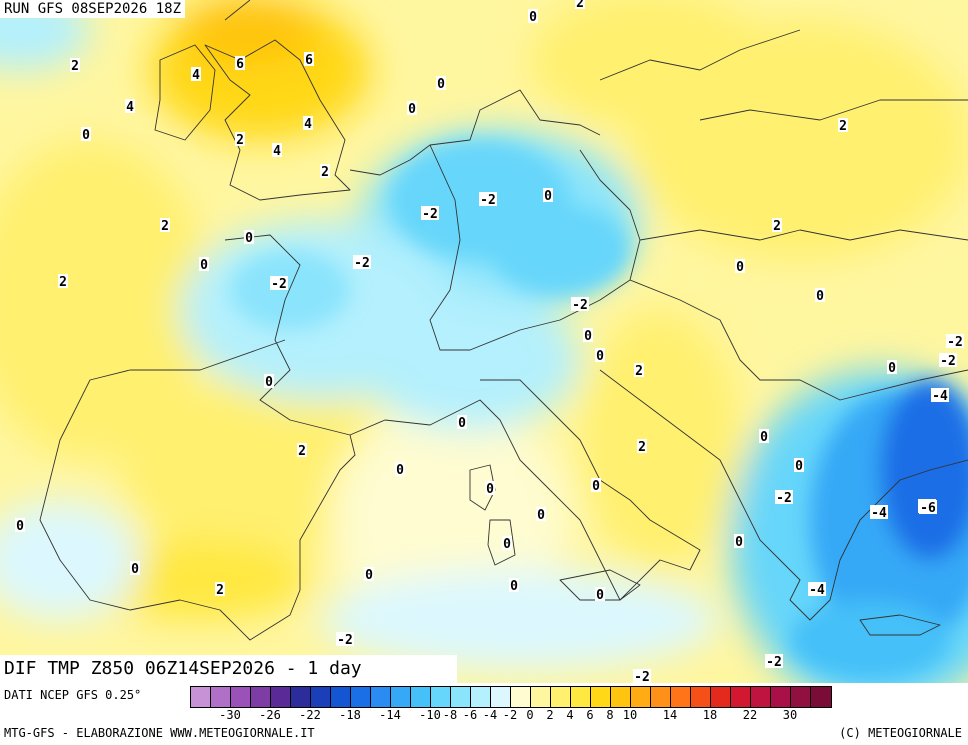 This screenshot has width=968, height=745. What do you see at coordinates (530, 715) in the screenshot?
I see `legend-tick-label: 0` at bounding box center [530, 715].